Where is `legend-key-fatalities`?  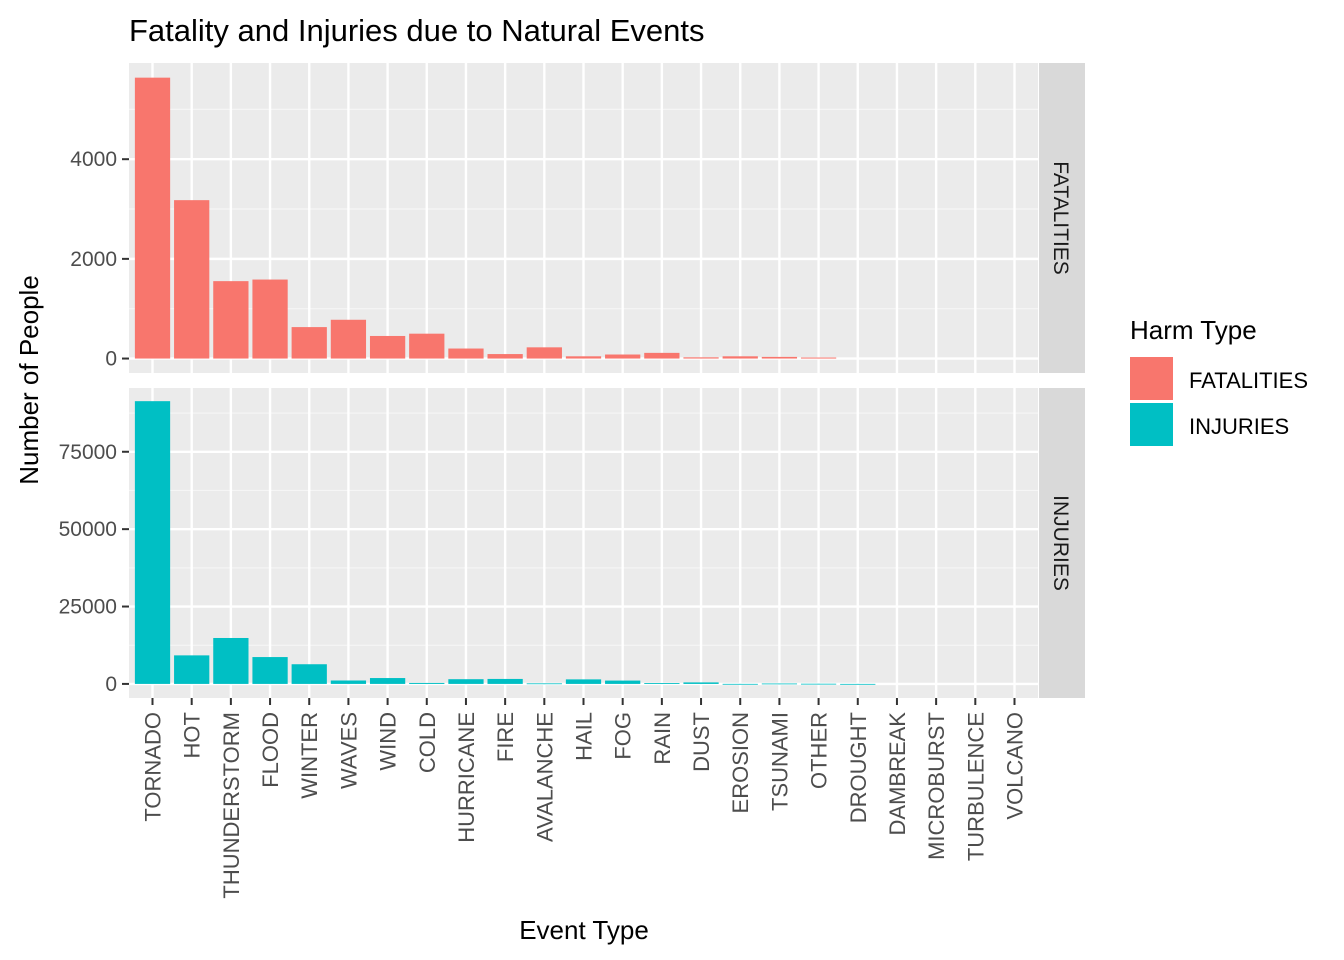 legend-key-fatalities is located at coordinates (1151, 378).